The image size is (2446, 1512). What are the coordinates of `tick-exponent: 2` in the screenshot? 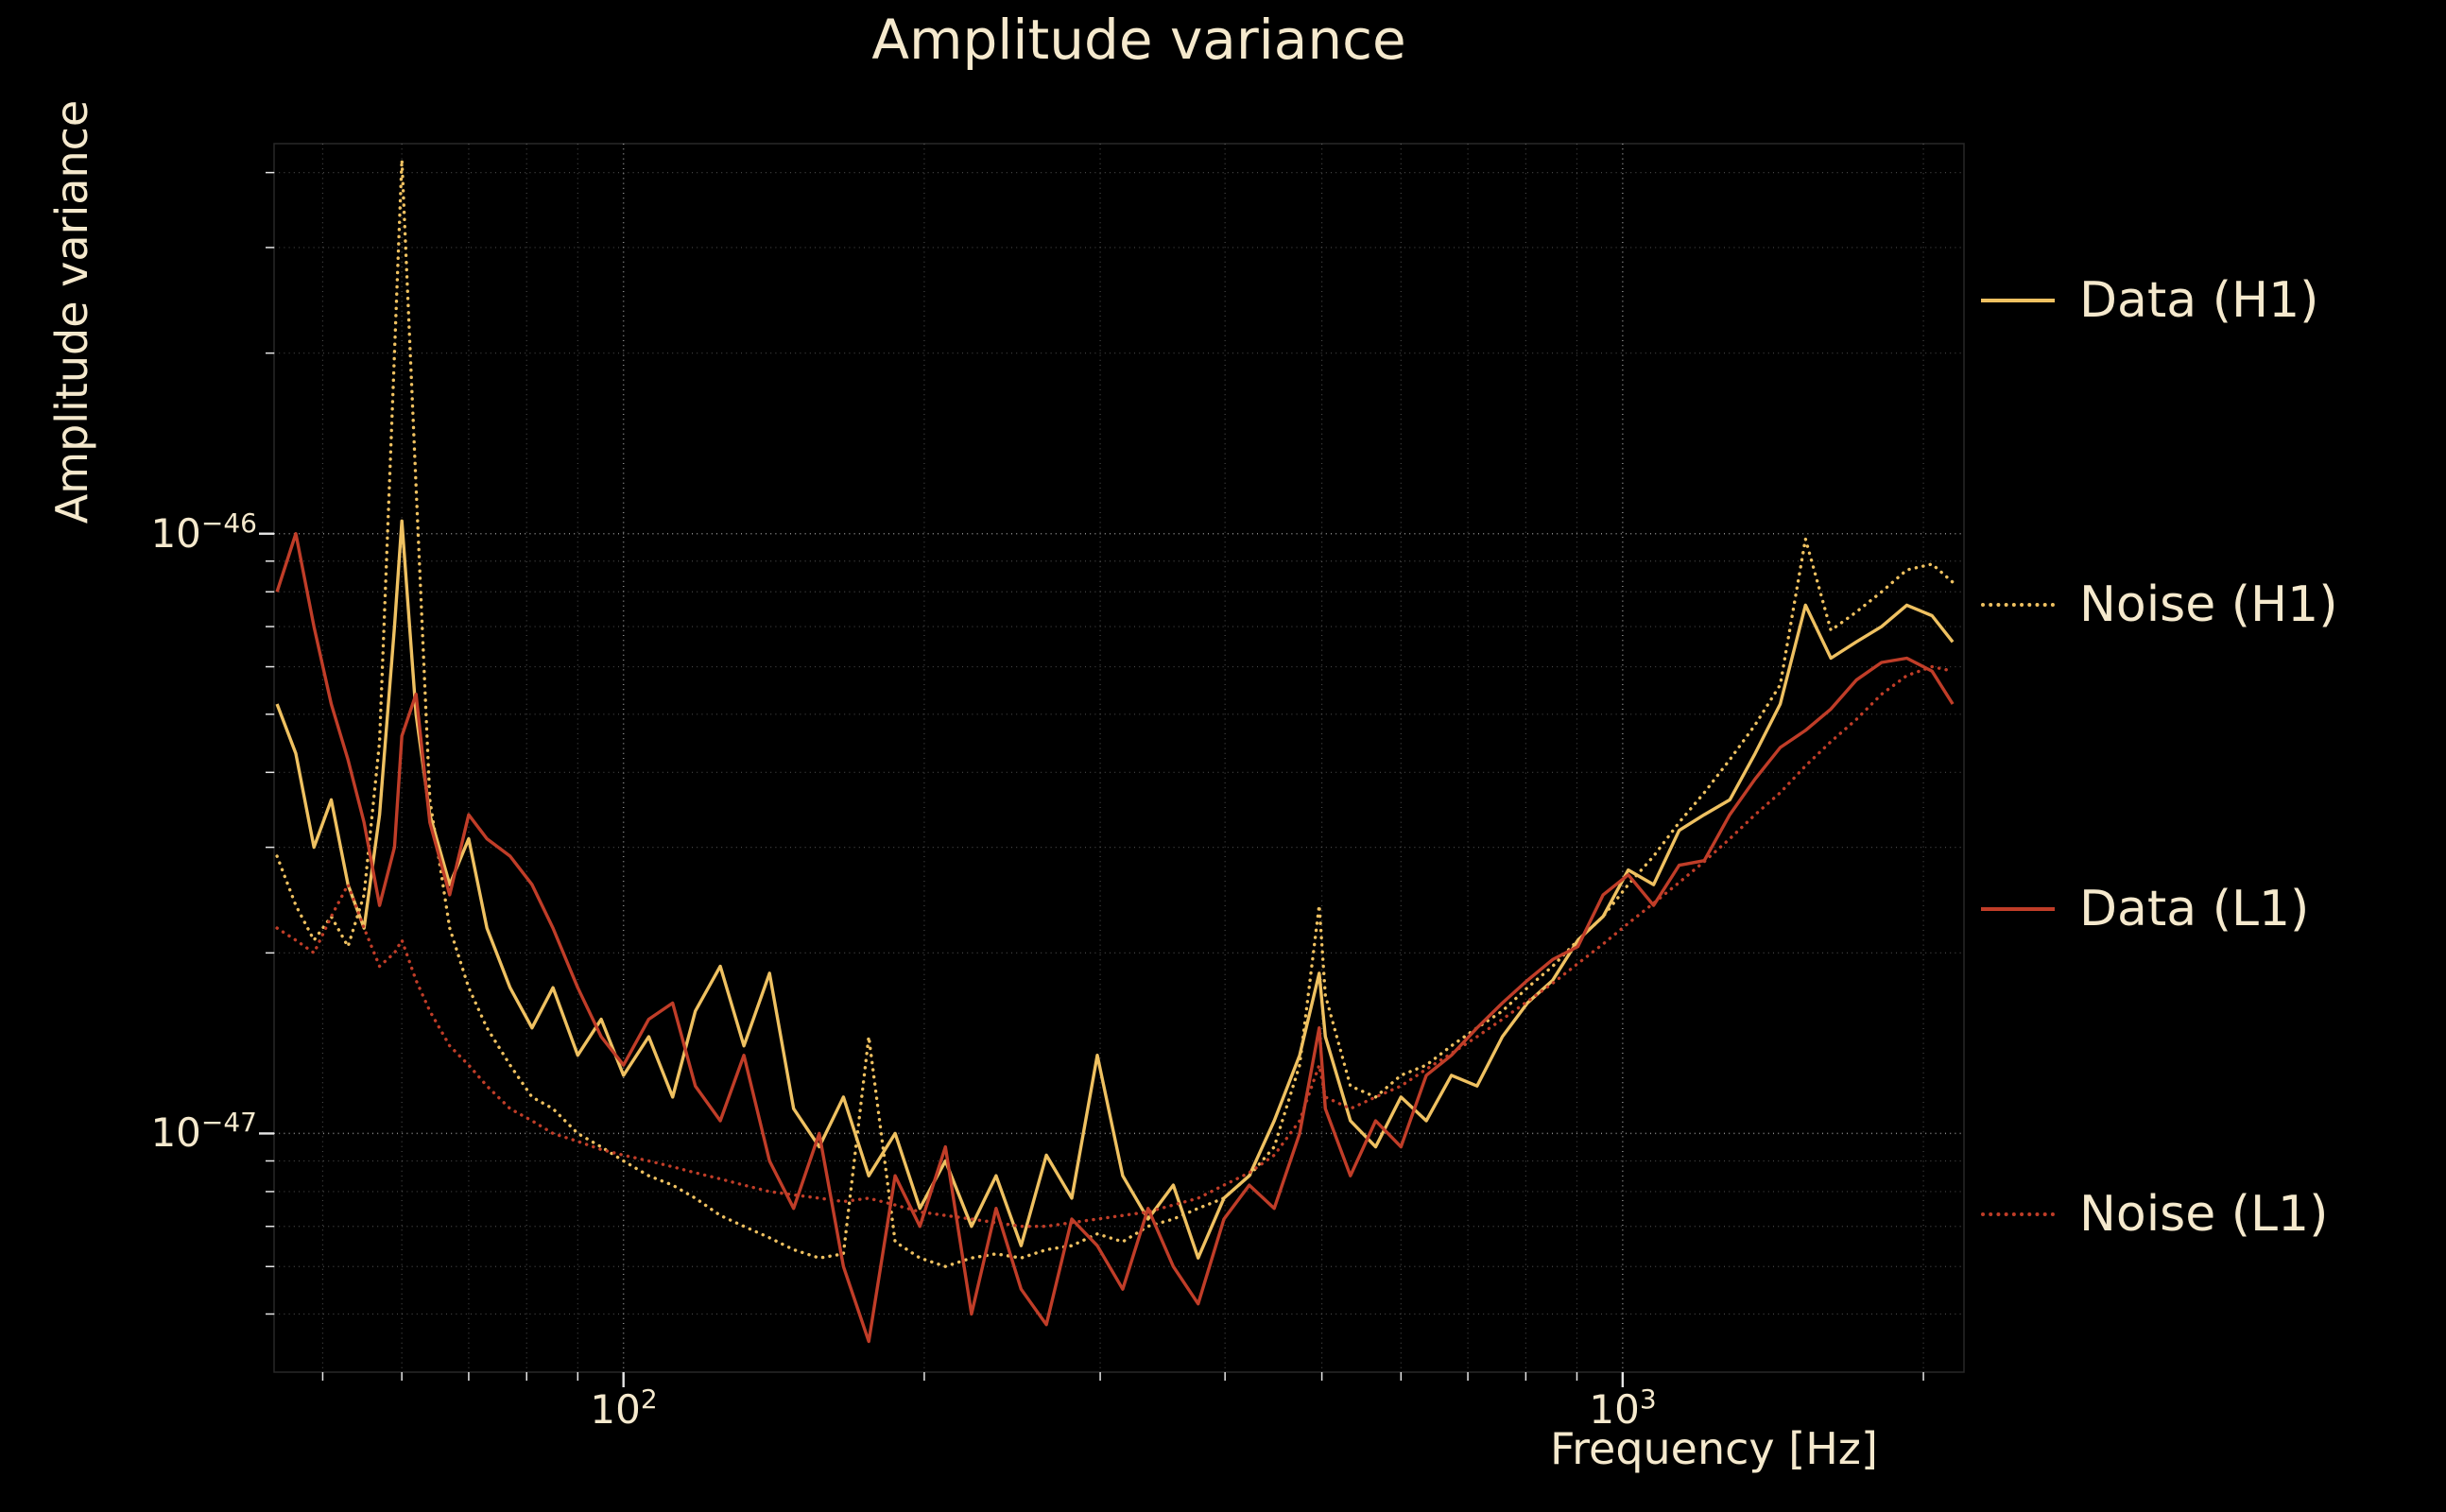 It's located at (649, 1399).